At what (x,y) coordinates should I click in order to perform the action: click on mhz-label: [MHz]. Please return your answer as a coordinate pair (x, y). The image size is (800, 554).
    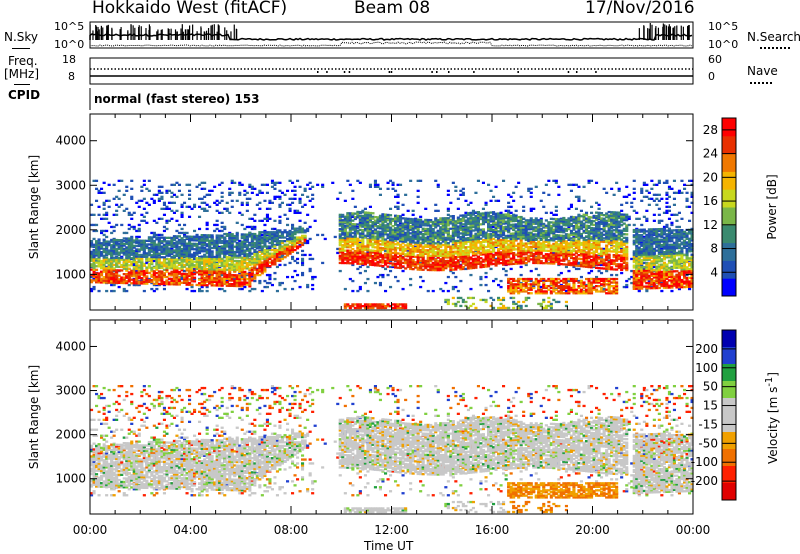
    Looking at the image, I should click on (22, 74).